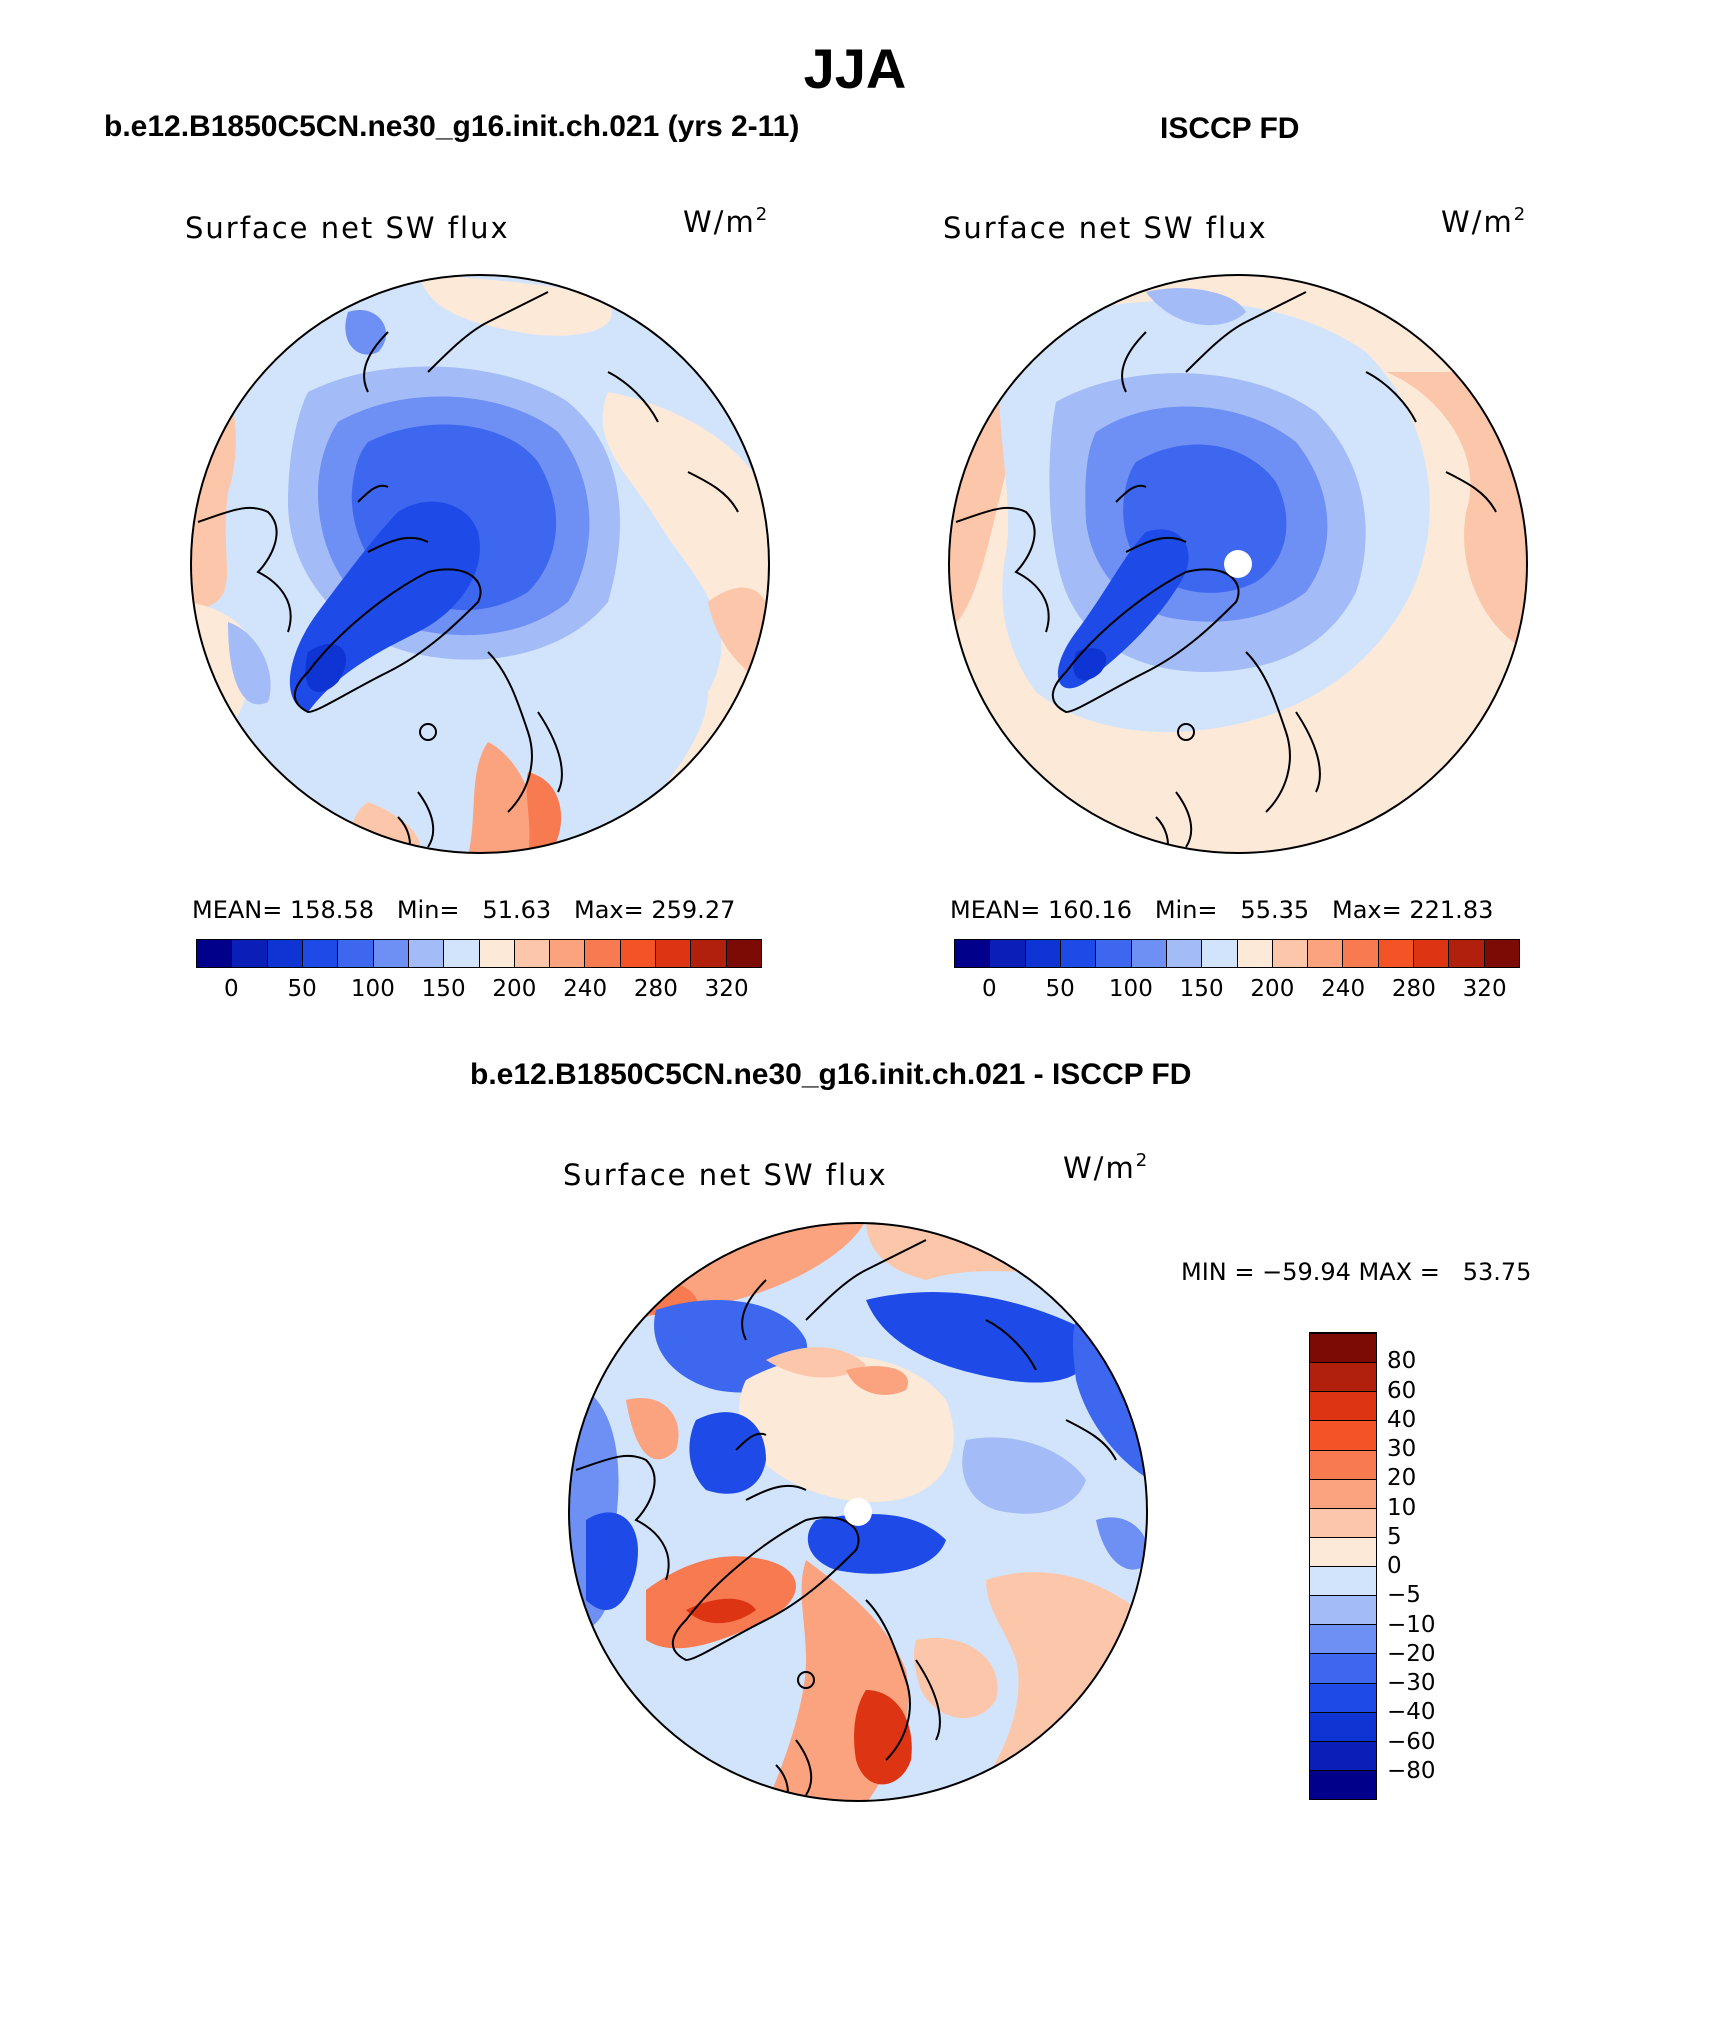 The height and width of the screenshot is (2022, 1710). Describe the element at coordinates (464, 910) in the screenshot. I see `model-stats: MEAN= 158.58 Min= 51.63 Max= 259.27` at that location.